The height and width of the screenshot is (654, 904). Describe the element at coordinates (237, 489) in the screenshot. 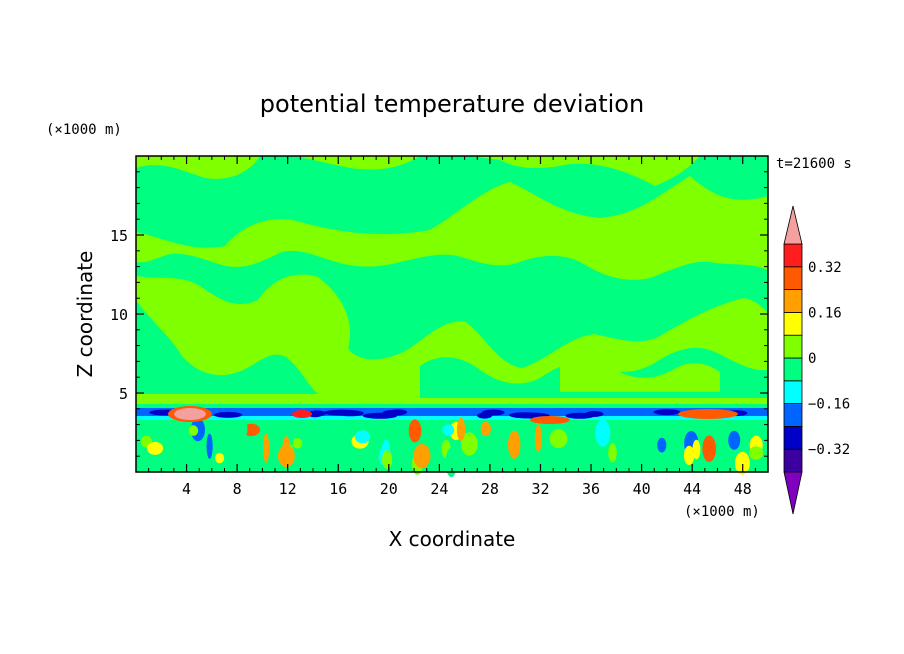

I see `x-tick-label: 8` at that location.